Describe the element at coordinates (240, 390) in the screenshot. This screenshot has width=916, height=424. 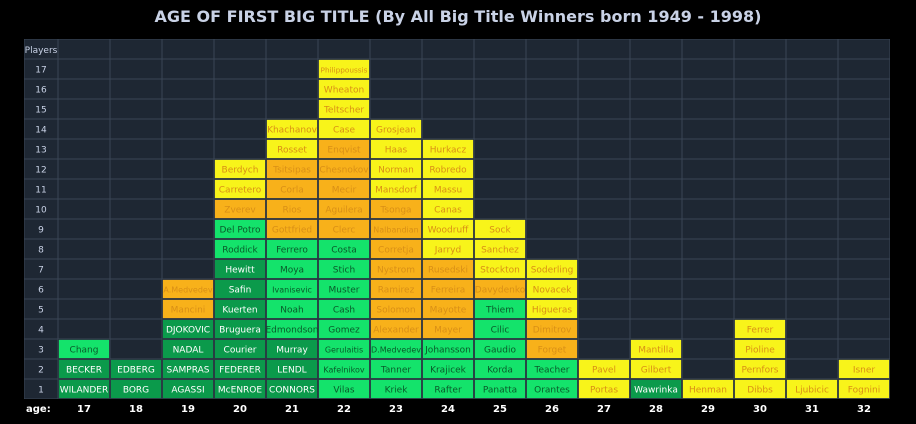
I see `player-name-label: McENROE` at that location.